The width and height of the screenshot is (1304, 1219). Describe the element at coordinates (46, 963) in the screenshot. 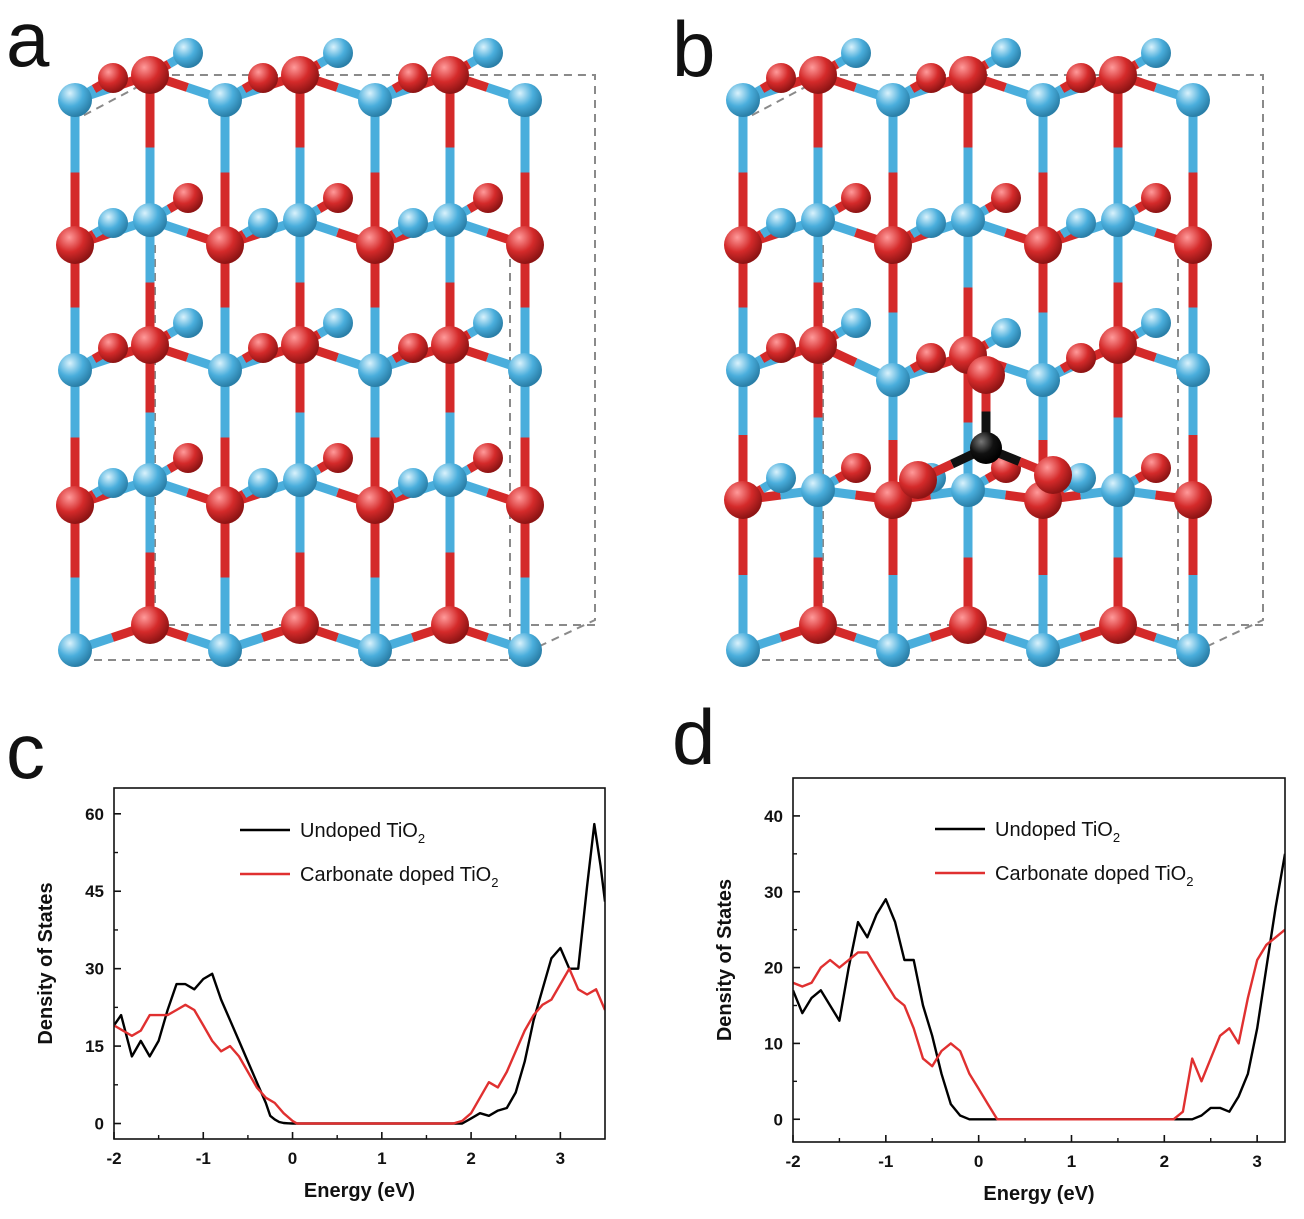

I see `y-axis-label: Density of States` at that location.